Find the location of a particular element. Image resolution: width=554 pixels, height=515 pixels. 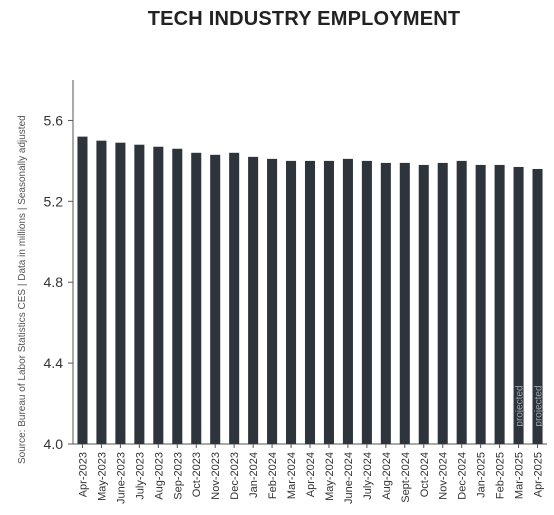

x-tick-label: June-2024 is located at coordinates (349, 478).